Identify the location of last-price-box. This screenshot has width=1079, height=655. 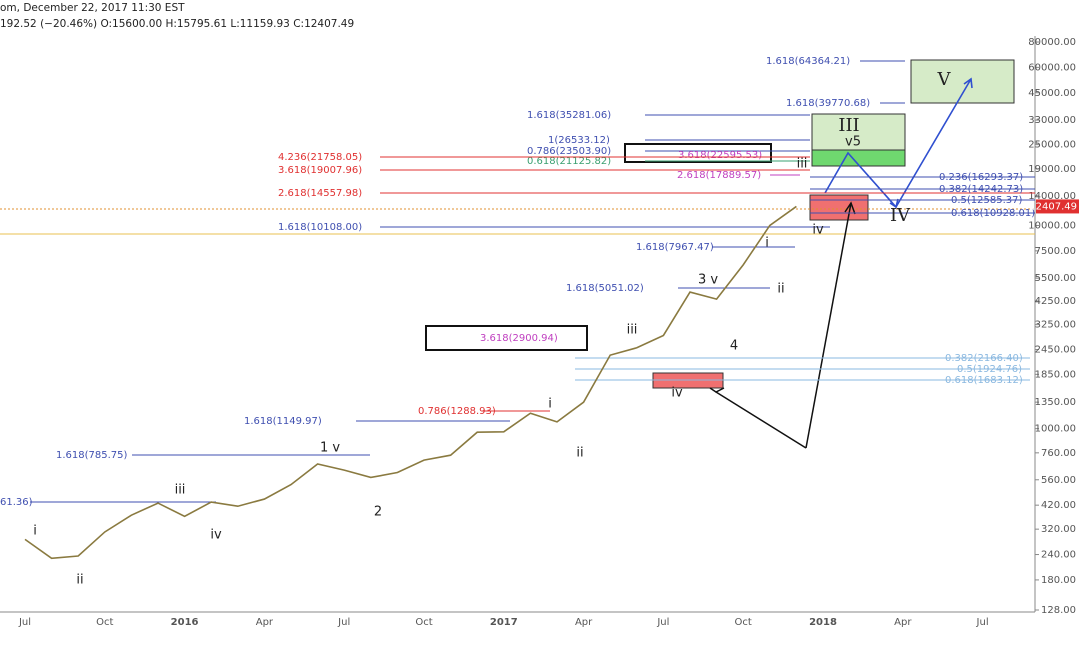
(1057, 206).